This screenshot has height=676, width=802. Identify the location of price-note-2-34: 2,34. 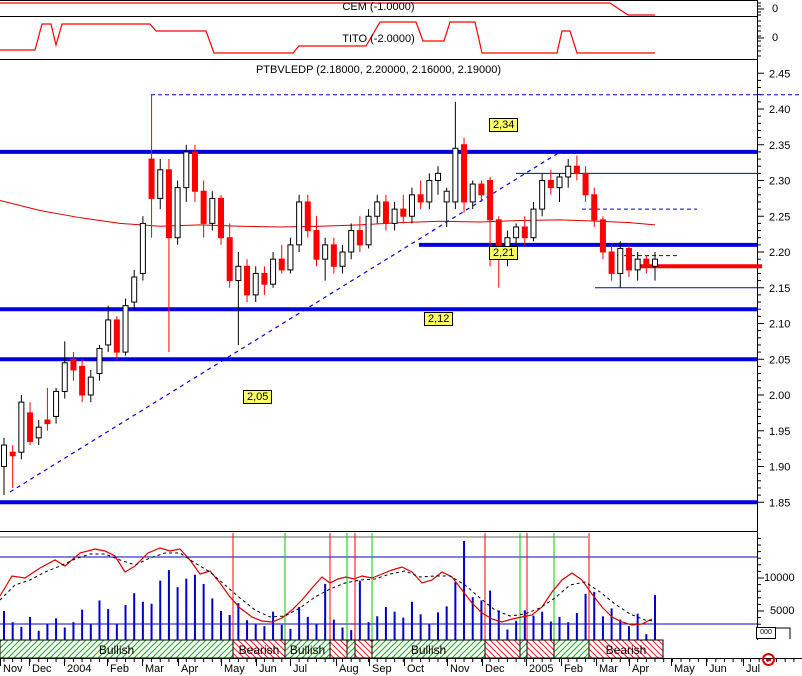
(504, 125).